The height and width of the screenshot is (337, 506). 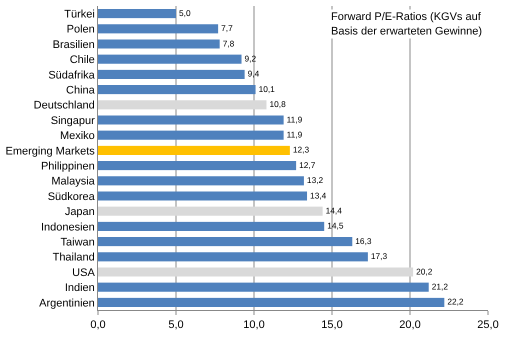 I want to click on data-label: 10,8, so click(x=277, y=104).